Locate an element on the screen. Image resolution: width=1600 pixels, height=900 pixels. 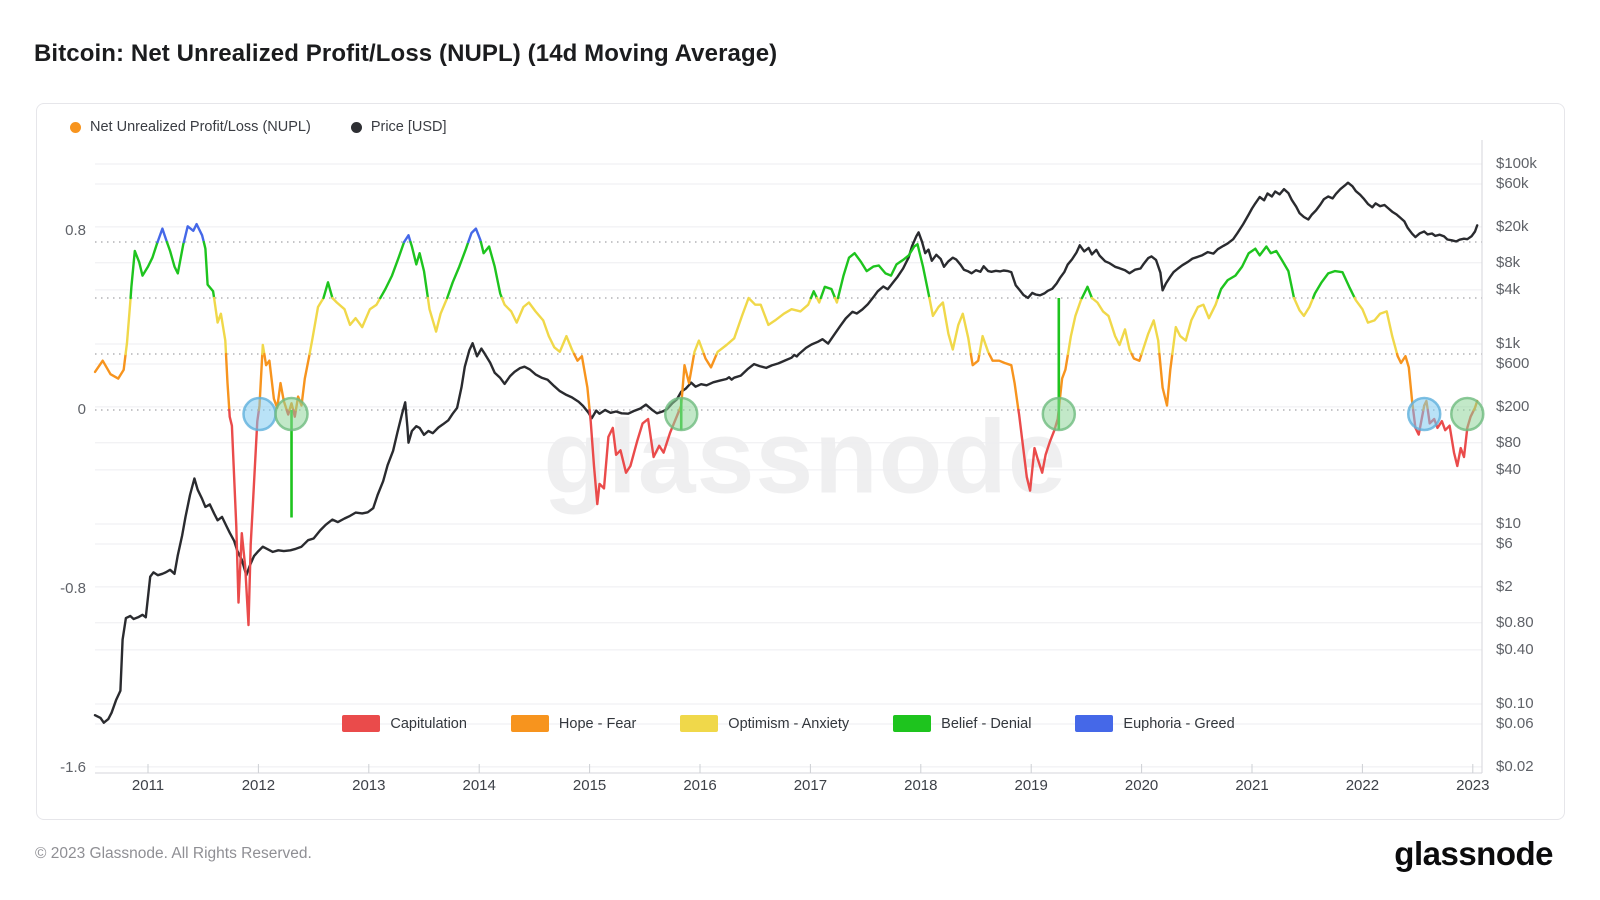
year-label: 2013 is located at coordinates (369, 785).